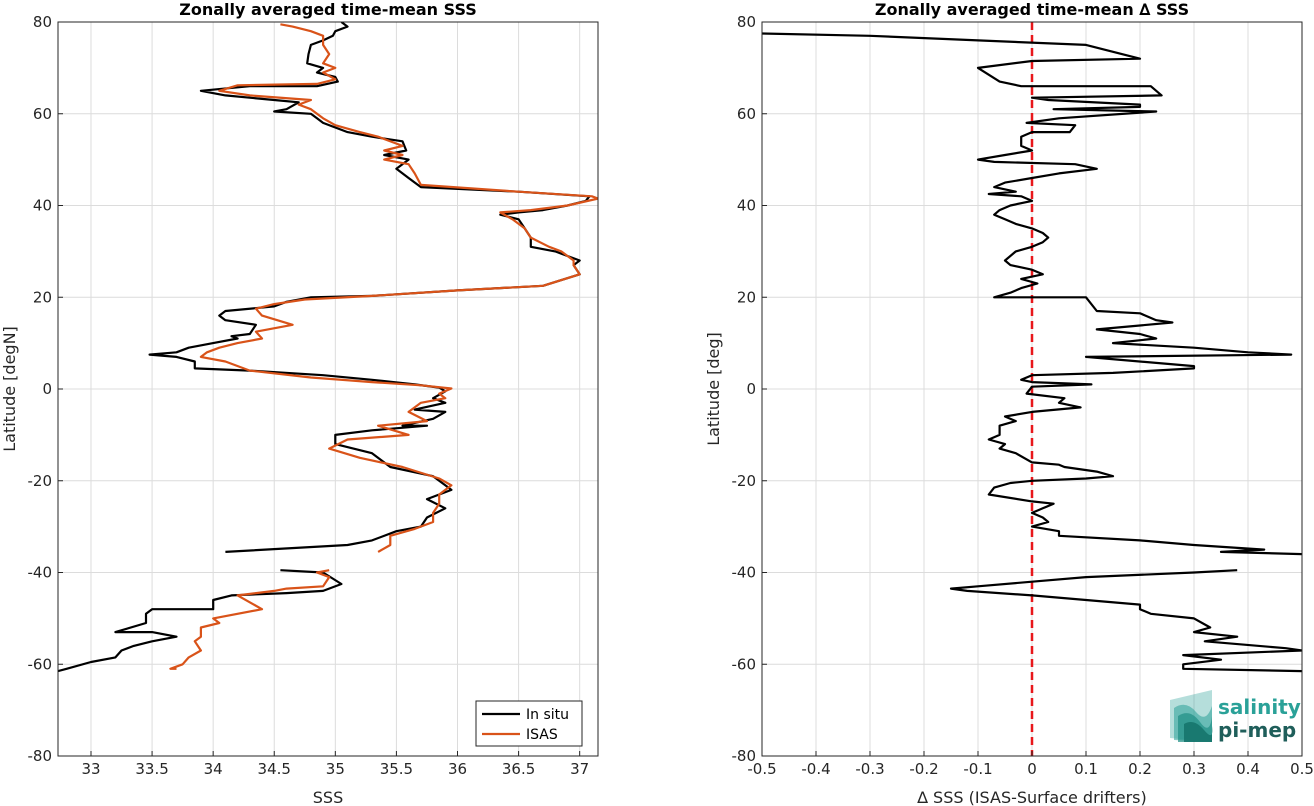 This screenshot has height=806, width=1314. Describe the element at coordinates (9, 389) in the screenshot. I see `left-y-axis-label: Latitude [degN]` at that location.